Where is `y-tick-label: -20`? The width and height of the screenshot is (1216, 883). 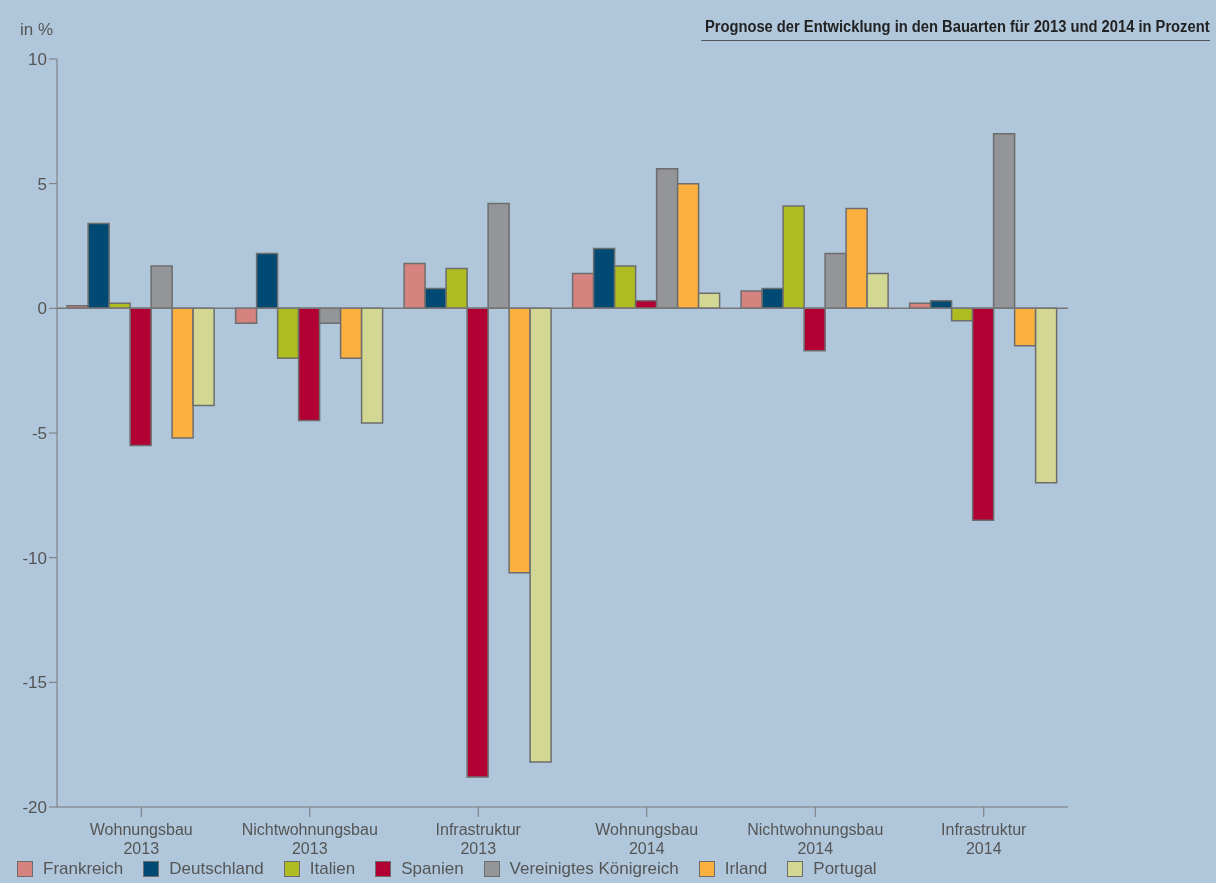
y-tick-label: -20 is located at coordinates (34, 808).